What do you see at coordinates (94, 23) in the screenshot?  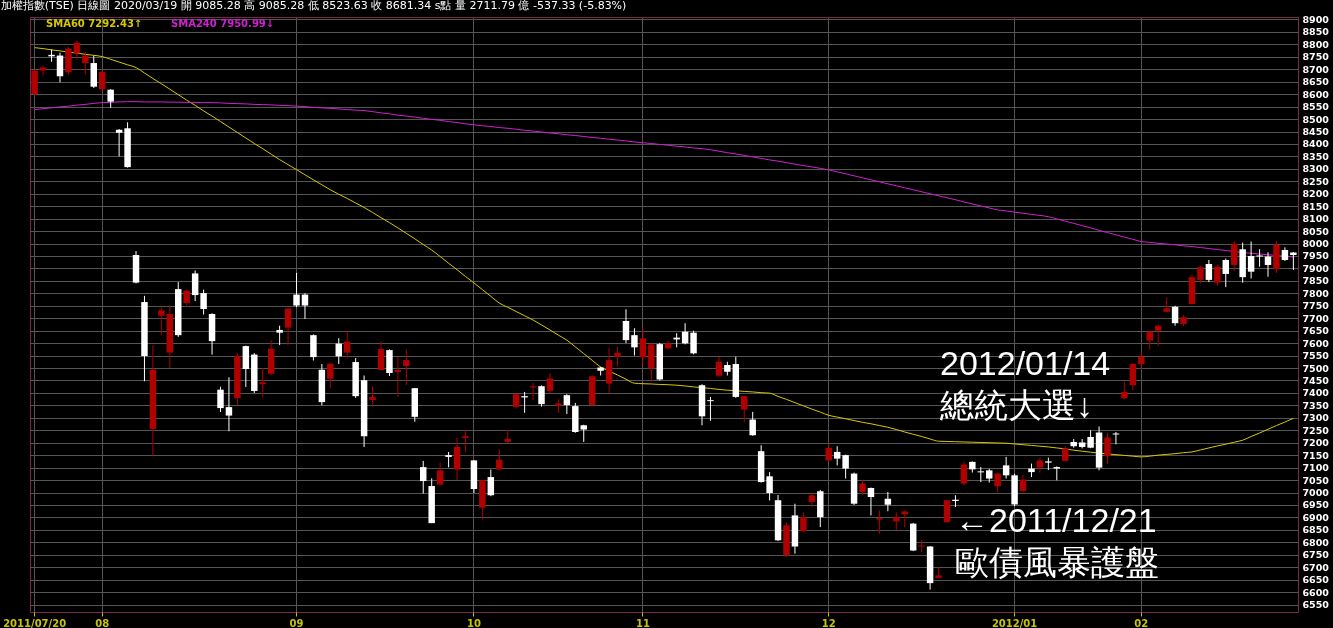 I see `series-label: SMA60 7292.43↑` at bounding box center [94, 23].